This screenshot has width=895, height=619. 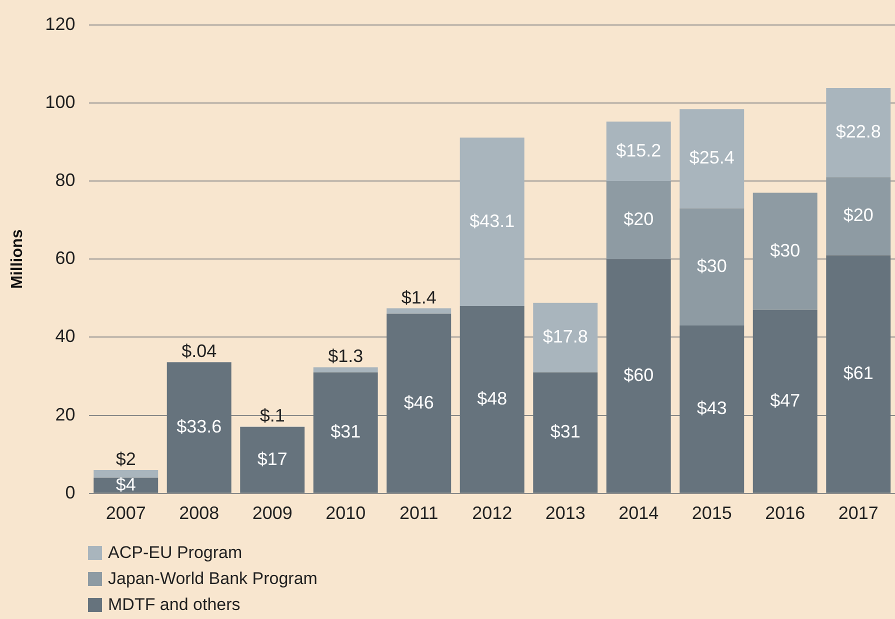 What do you see at coordinates (272, 416) in the screenshot?
I see `data-label: $.1` at bounding box center [272, 416].